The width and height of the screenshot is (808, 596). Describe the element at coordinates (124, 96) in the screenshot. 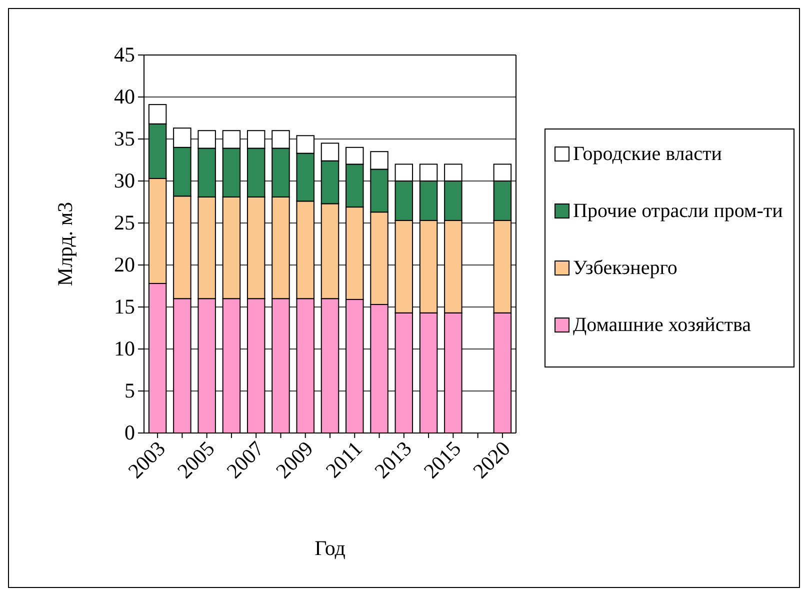

I see `y-tick-label: 40` at that location.